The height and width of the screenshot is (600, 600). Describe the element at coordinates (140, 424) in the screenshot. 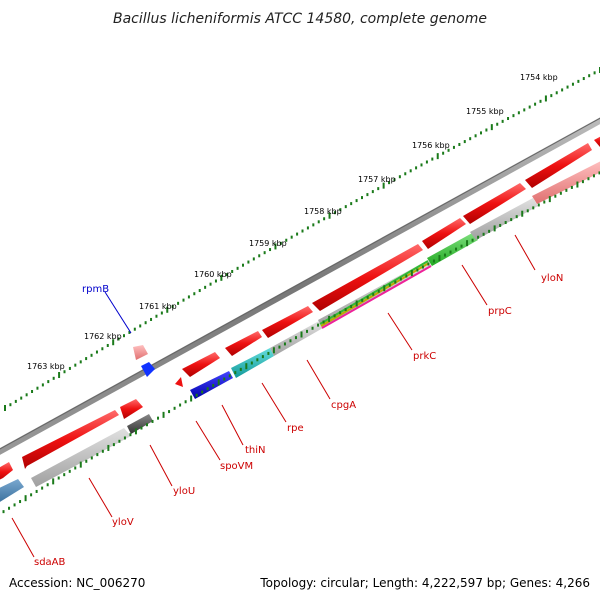

I see `feature-yloU` at that location.